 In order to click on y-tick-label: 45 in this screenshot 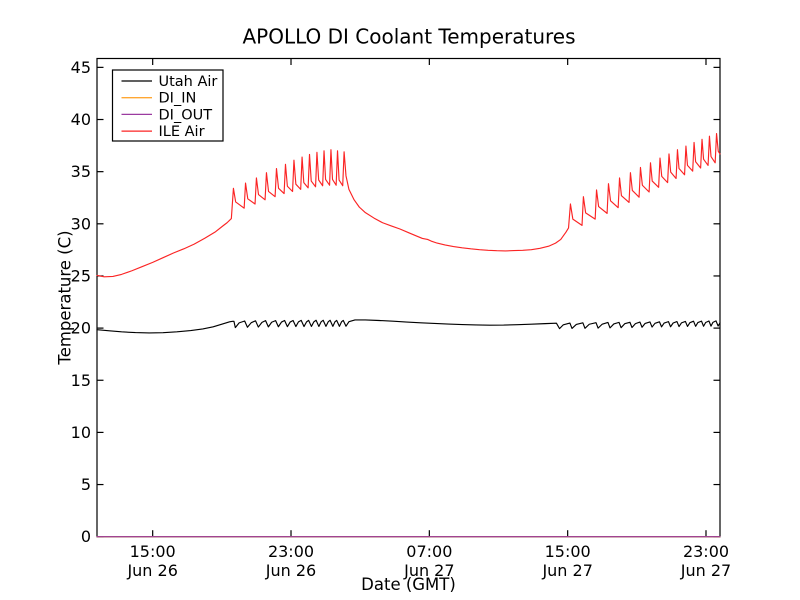, I will do `click(81, 67)`.